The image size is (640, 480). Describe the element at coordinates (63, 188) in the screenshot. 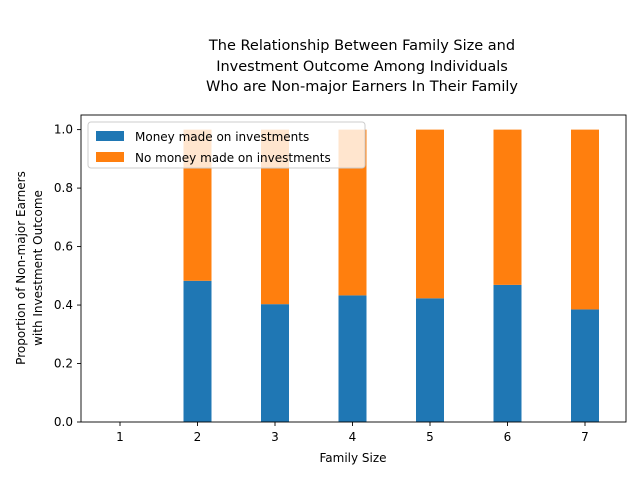

I see `y-tick-label: 0.8` at that location.